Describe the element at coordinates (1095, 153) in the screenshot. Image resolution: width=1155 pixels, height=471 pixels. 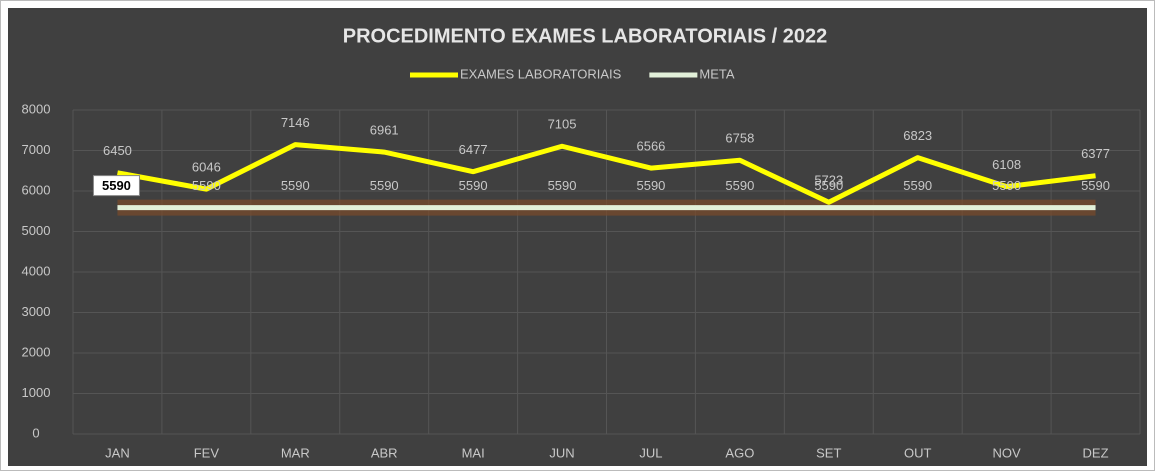
I see `data-label: 6377` at that location.